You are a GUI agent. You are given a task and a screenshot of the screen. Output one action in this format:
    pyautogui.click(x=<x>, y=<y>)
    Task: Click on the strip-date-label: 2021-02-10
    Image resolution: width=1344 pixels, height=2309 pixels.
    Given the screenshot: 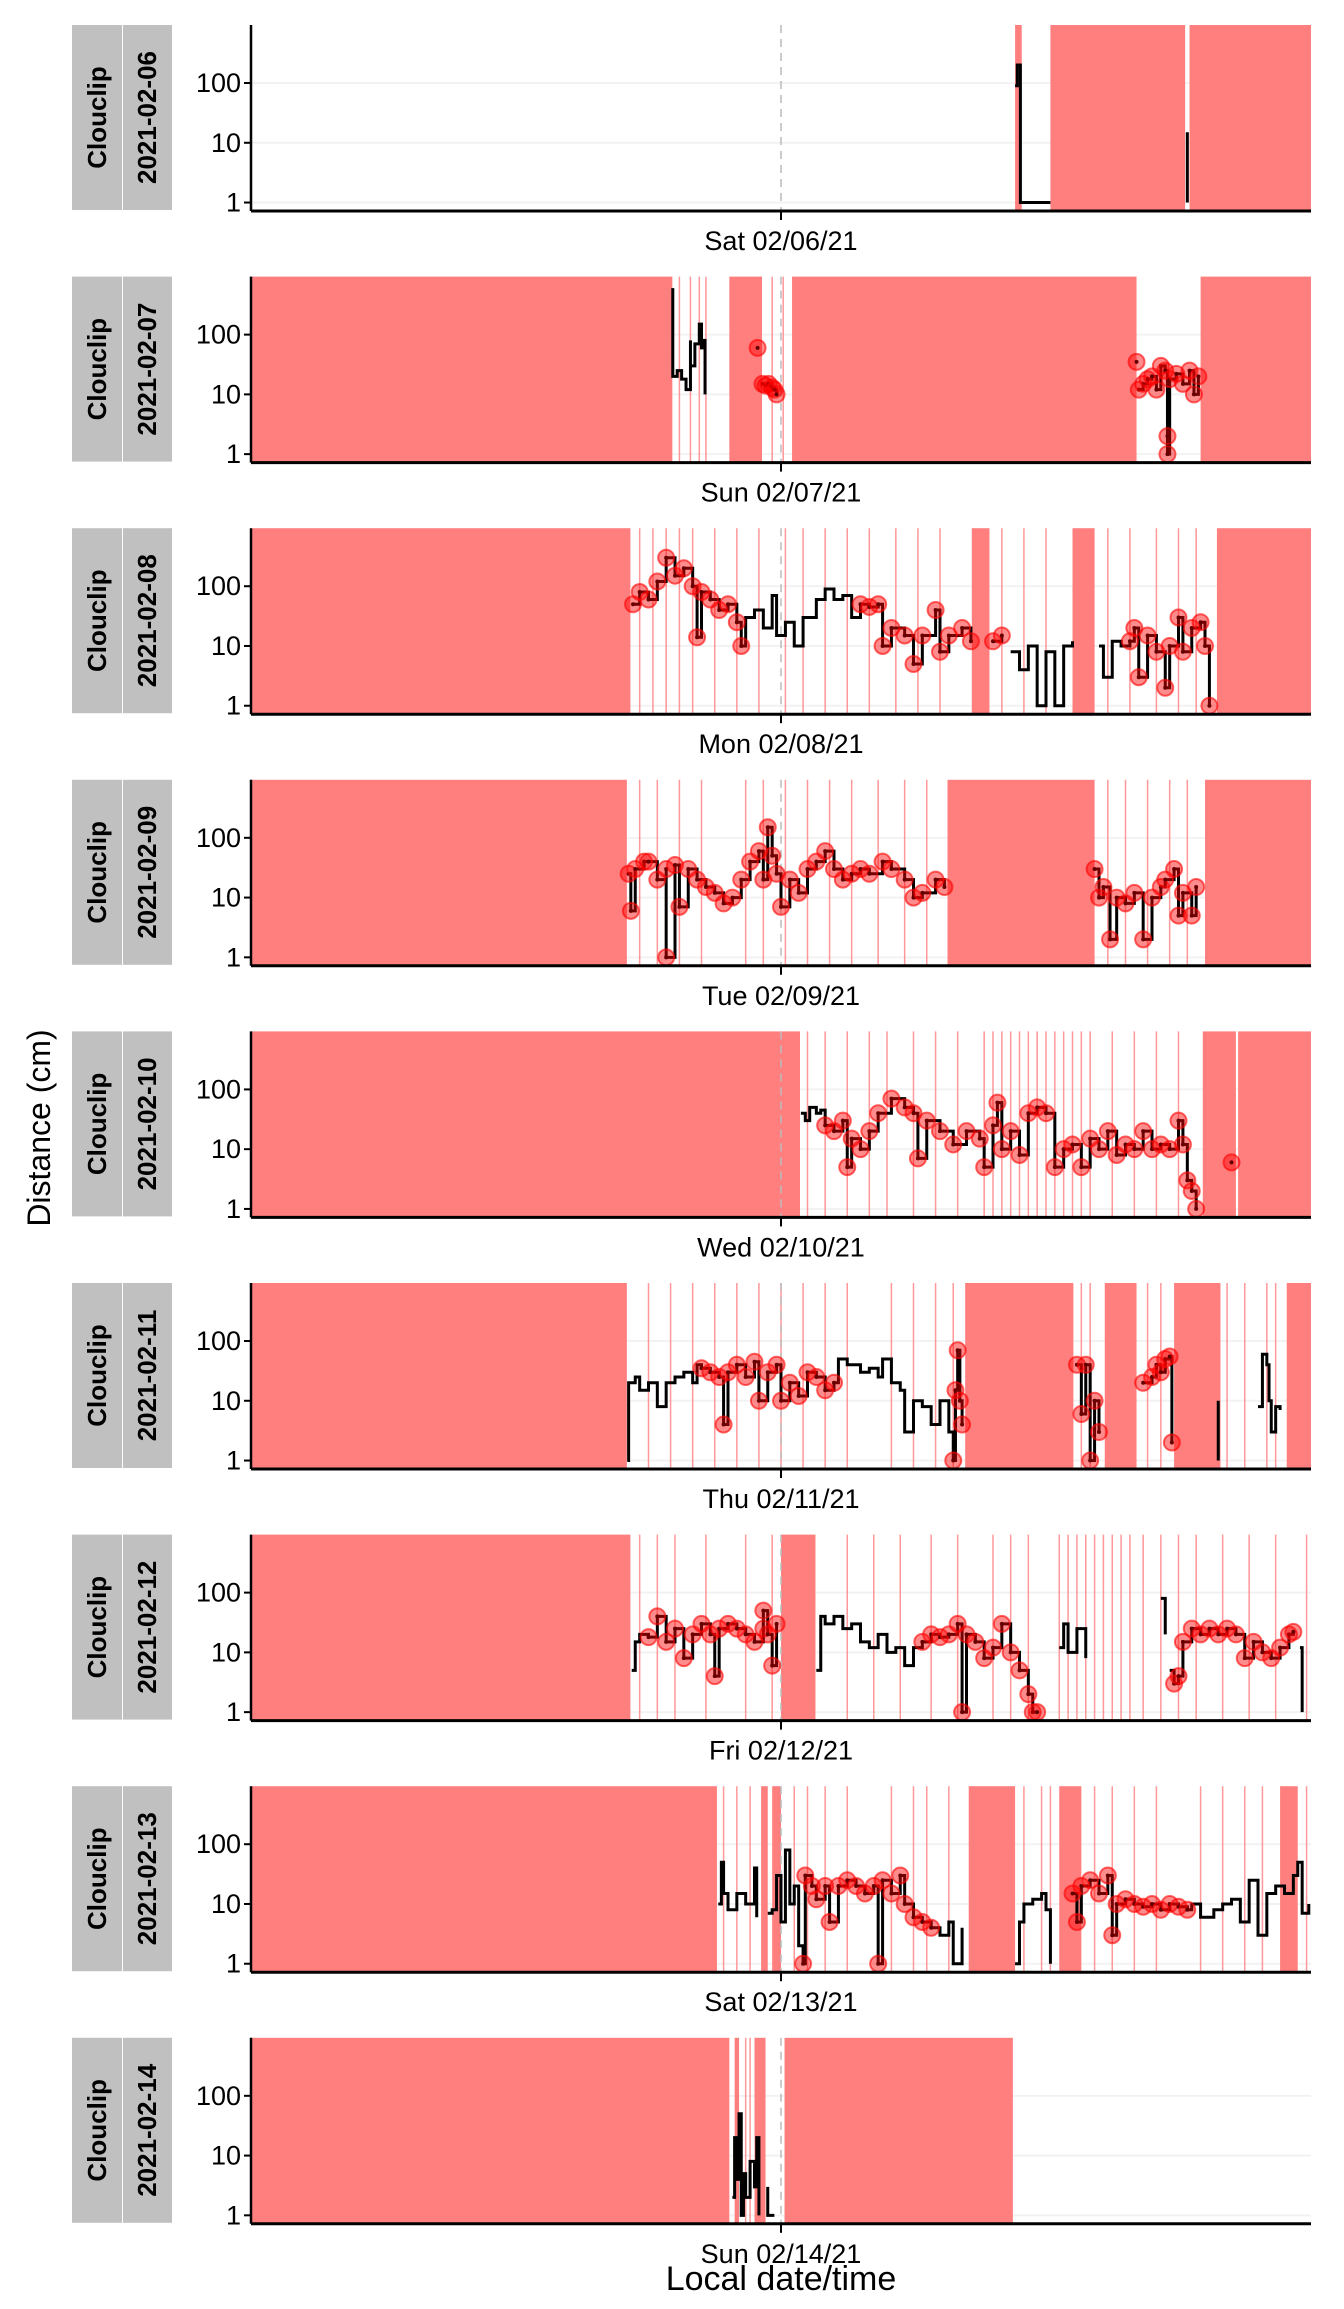 What is the action you would take?
    pyautogui.click(x=147, y=1123)
    